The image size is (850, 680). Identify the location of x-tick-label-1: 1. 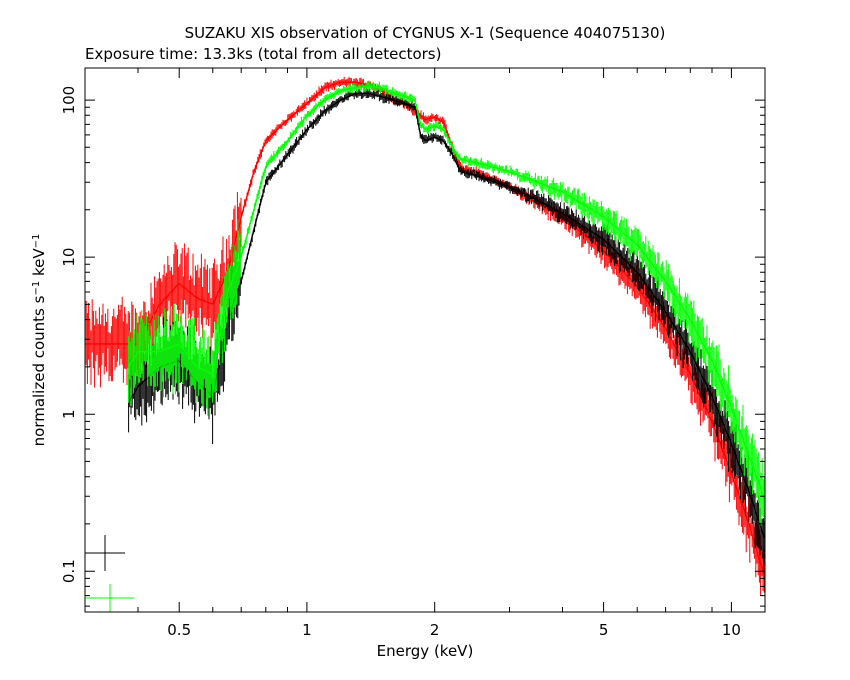
(307, 630).